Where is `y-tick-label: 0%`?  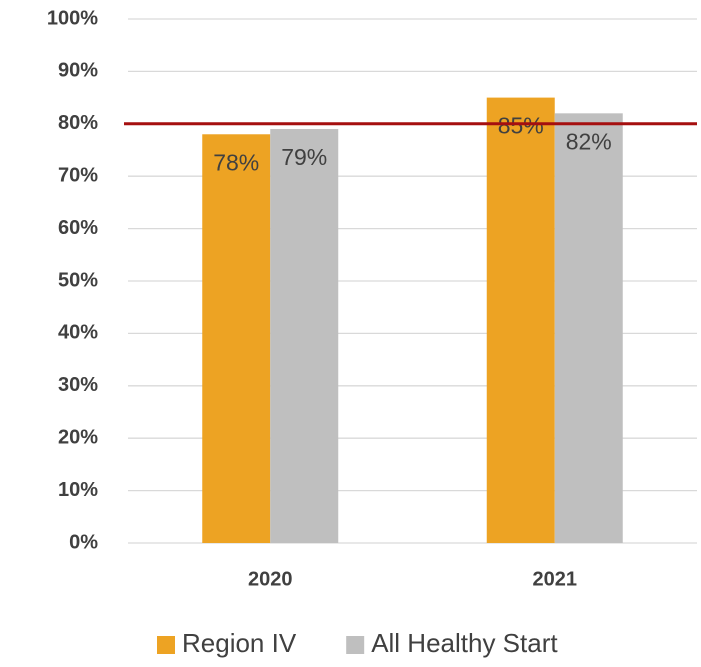 y-tick-label: 0% is located at coordinates (83, 542).